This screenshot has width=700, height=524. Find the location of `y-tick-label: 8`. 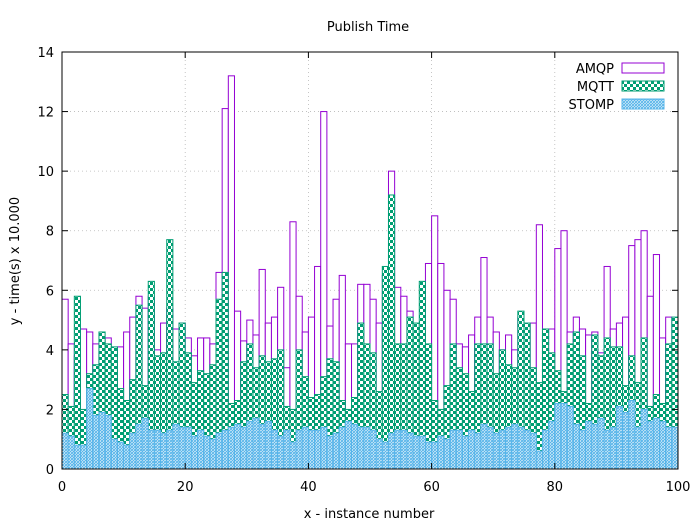

y-tick-label: 8 is located at coordinates (50, 232).